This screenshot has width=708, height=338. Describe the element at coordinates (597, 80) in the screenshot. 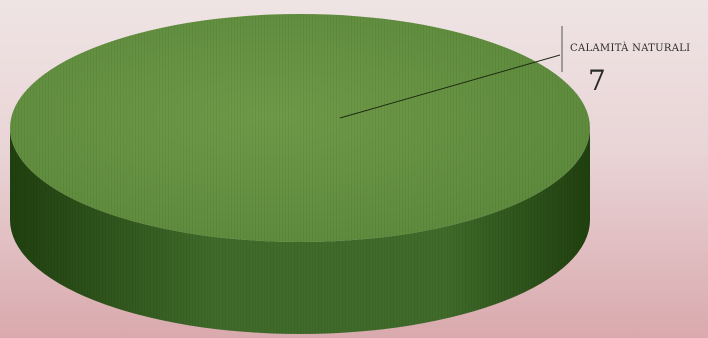

I see `slice-value: 7` at that location.